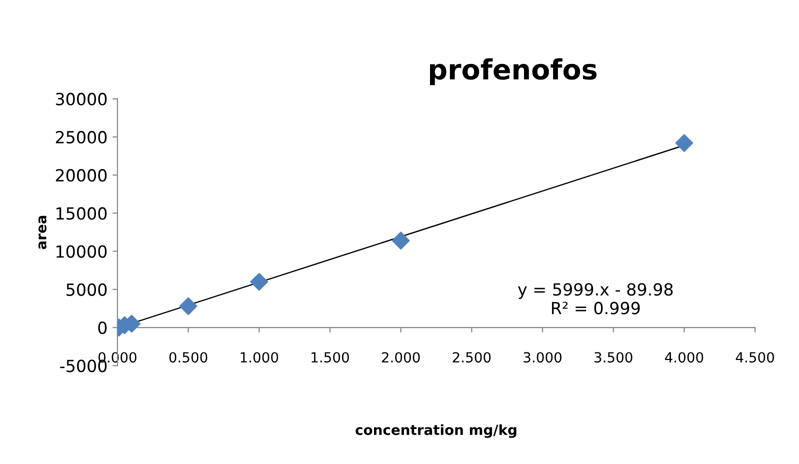 Image resolution: width=799 pixels, height=464 pixels. Describe the element at coordinates (86, 289) in the screenshot. I see `y-tick-label: 5000` at that location.